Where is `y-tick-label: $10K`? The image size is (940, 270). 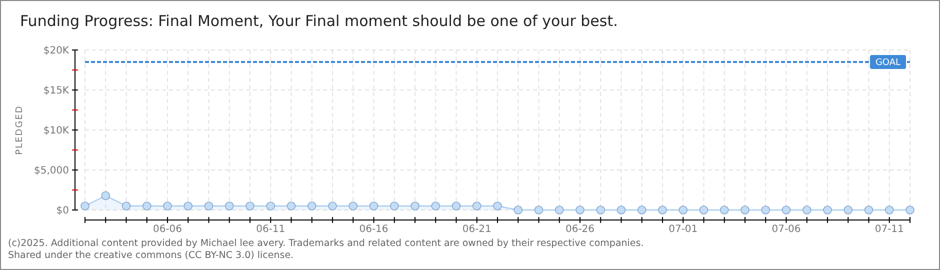 y-tick-label: $10K is located at coordinates (56, 131).